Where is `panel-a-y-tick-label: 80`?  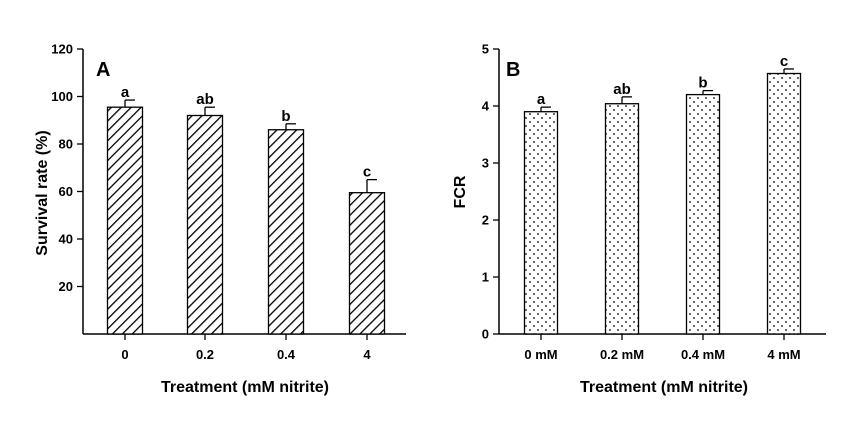
panel-a-y-tick-label: 80 is located at coordinates (66, 144).